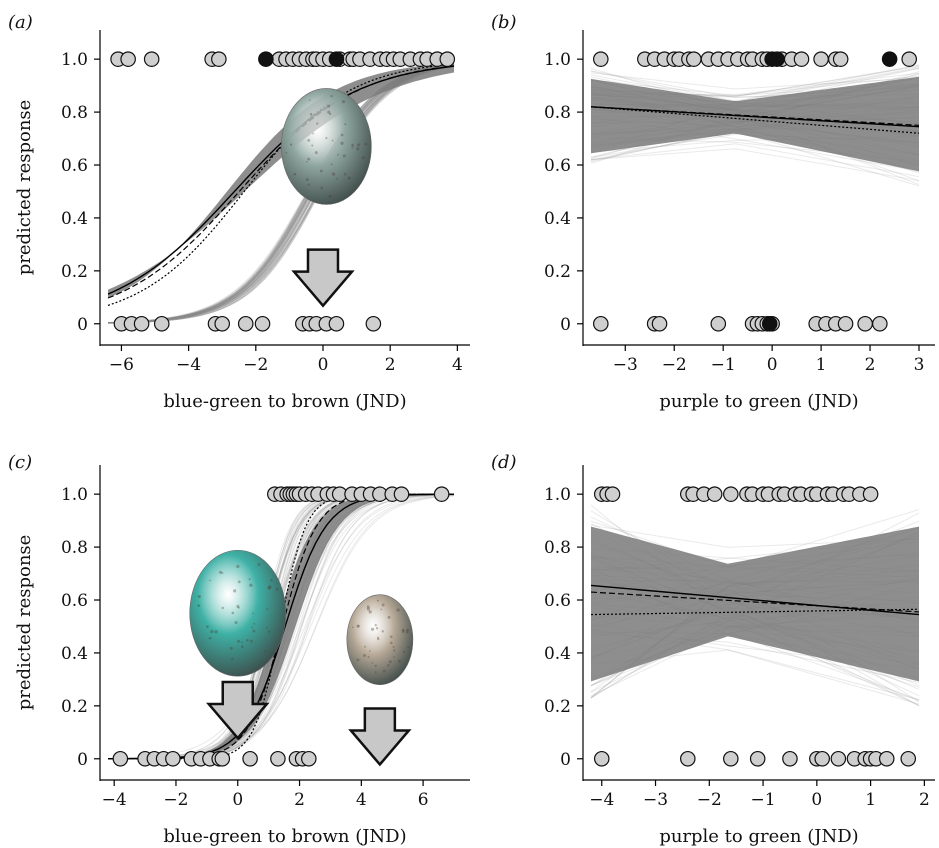 Image resolution: width=939 pixels, height=848 pixels. I want to click on x-axis-label: purple to green (JND), so click(758, 836).